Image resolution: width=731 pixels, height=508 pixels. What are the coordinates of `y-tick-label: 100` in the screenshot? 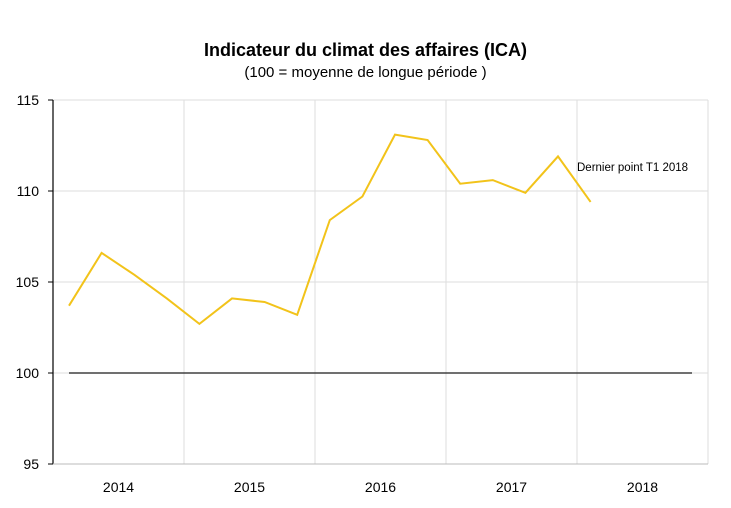 It's located at (28, 373).